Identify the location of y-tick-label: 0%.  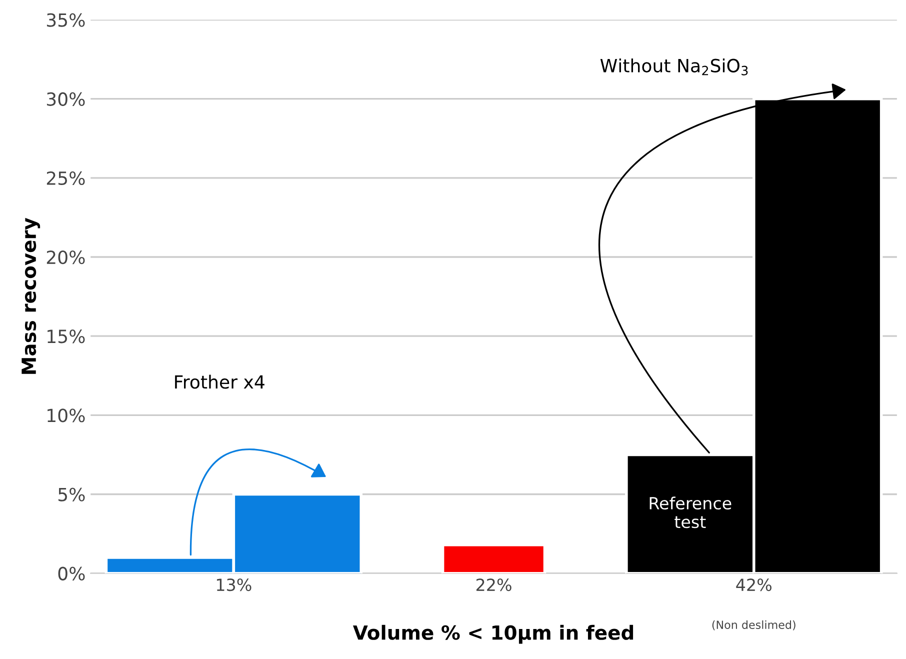
(71, 573).